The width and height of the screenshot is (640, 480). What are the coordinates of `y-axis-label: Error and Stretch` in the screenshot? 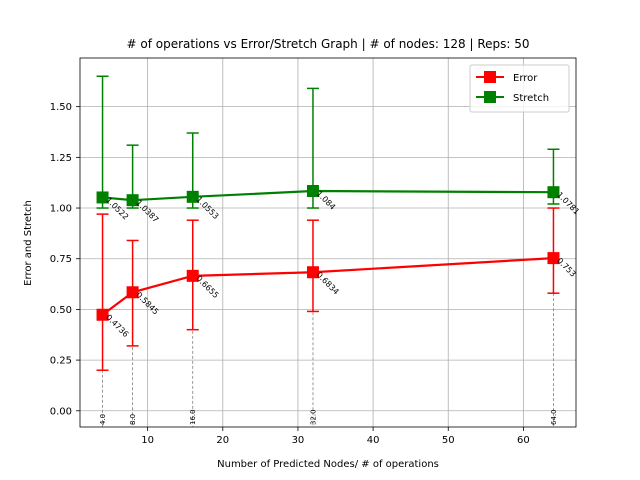 It's located at (28, 243).